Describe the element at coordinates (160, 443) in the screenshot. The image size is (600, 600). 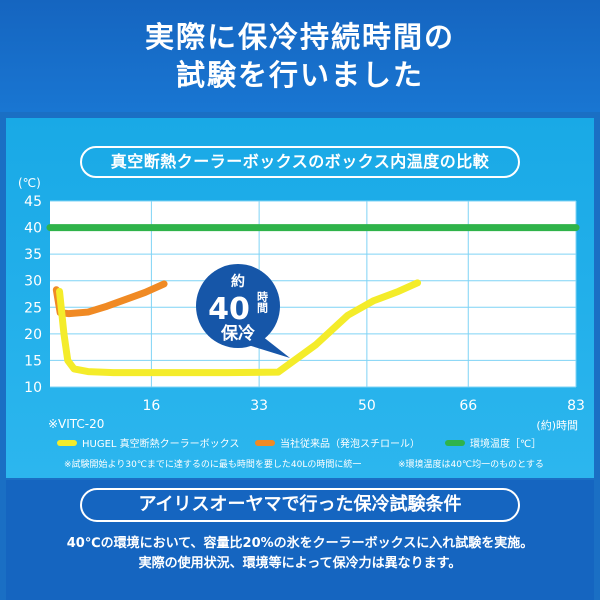
I see `legend-label-0: HUGEL 真空断熱クーラーボックス` at that location.